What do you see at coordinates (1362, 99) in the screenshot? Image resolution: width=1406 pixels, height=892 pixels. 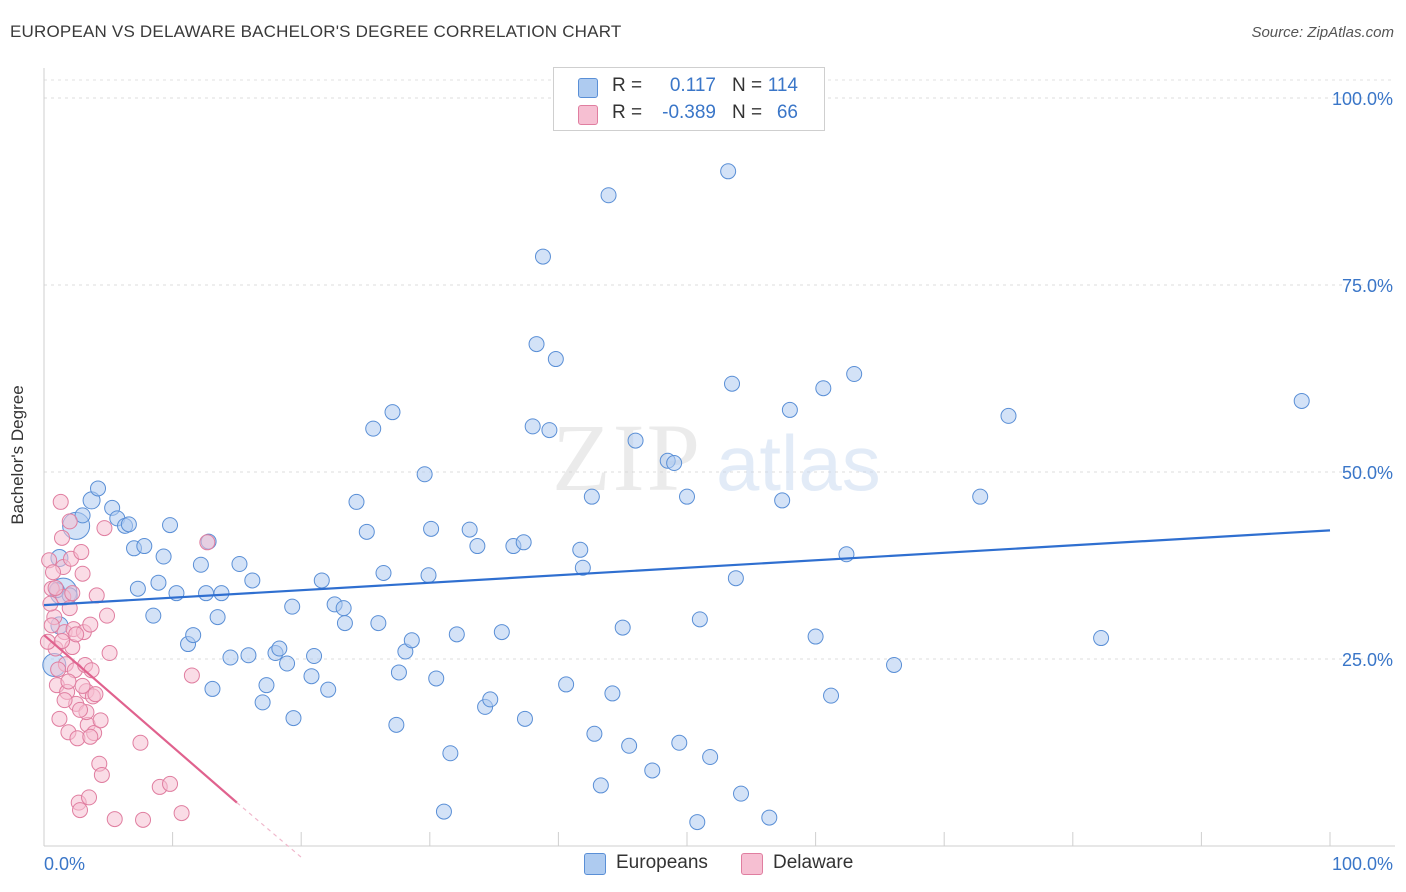 I see `y-tick-label-3: 100.0%` at bounding box center [1362, 99].